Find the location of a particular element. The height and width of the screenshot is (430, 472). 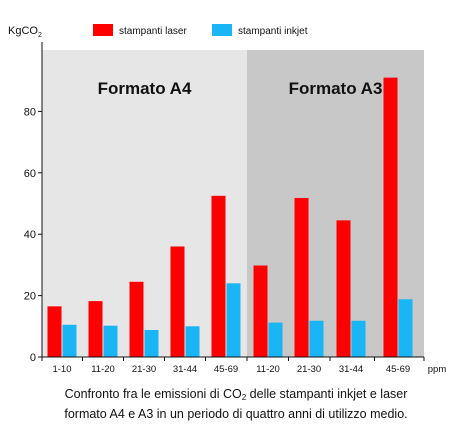

legend-label-laser: stampanti laser is located at coordinates (153, 31).